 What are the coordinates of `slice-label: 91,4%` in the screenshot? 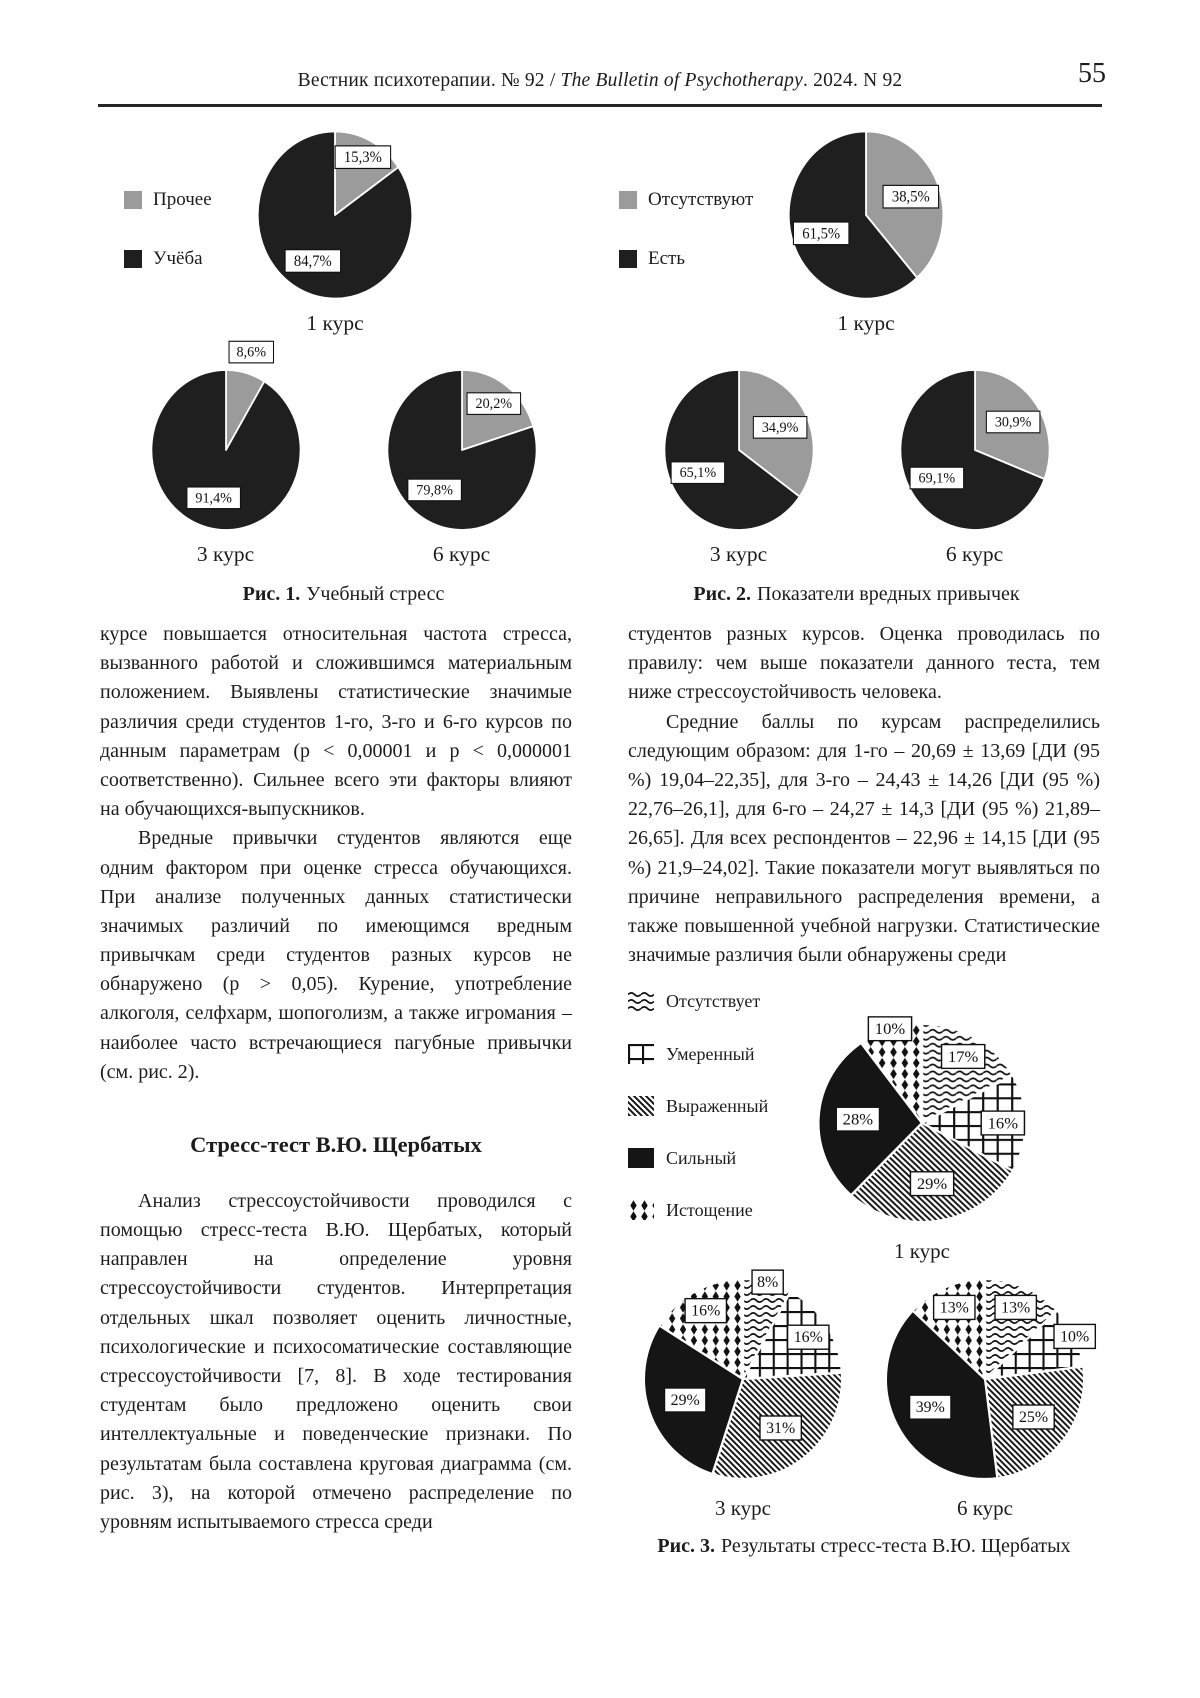 It's located at (213, 498).